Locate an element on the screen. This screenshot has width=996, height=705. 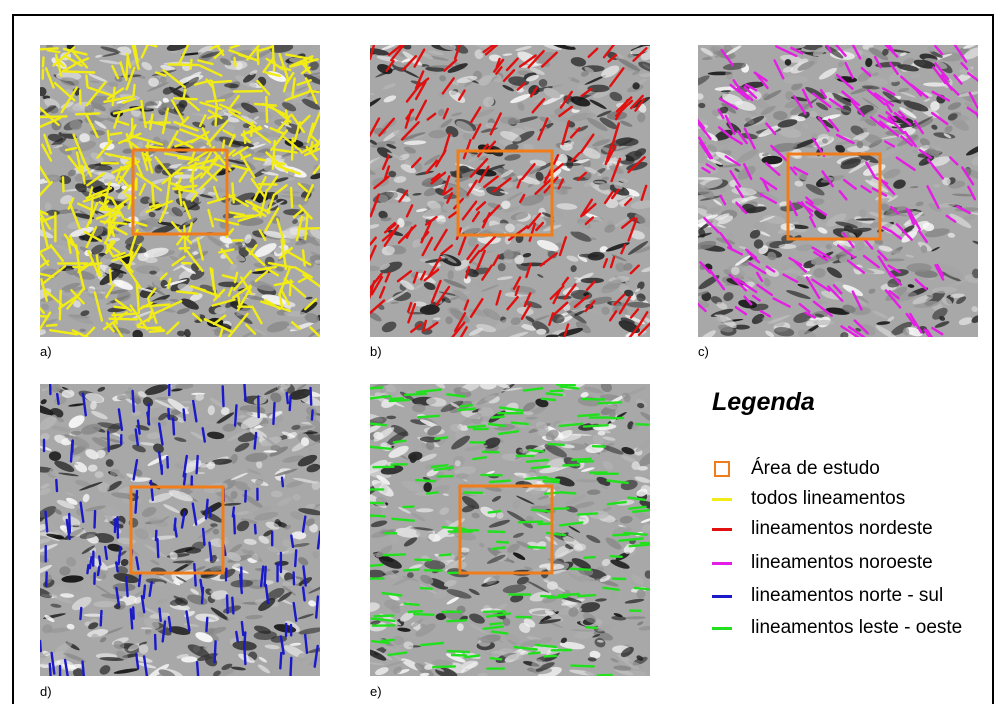
legend-item-northeast: lineamentos nordeste is located at coordinates (822, 529).